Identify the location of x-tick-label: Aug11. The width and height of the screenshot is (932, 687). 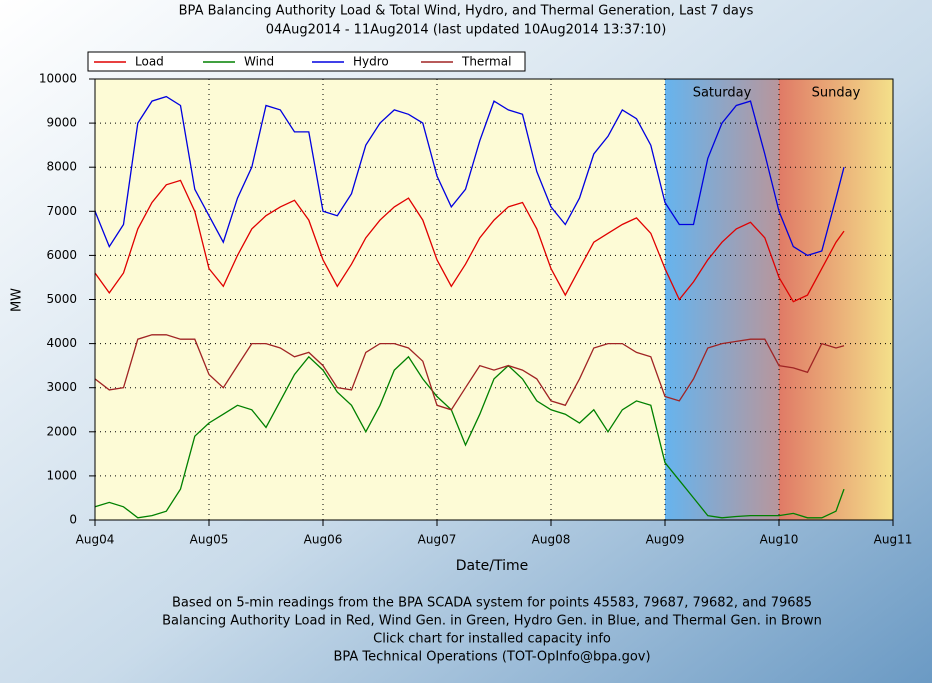
(893, 540).